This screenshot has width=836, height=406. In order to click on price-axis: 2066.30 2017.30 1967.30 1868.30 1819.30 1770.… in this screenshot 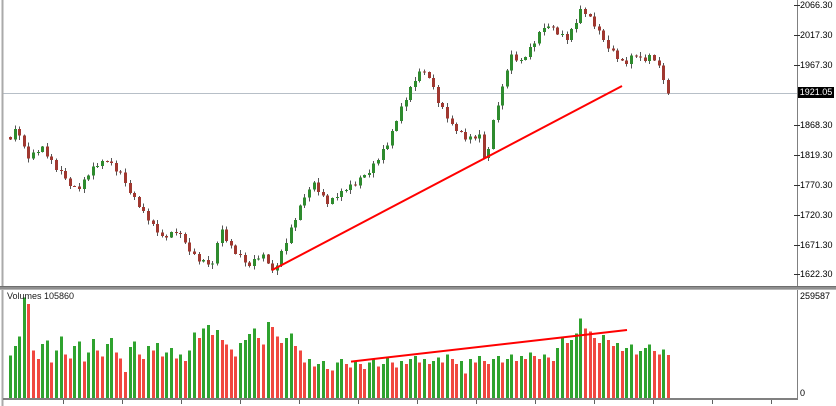, I will do `click(818, 203)`.